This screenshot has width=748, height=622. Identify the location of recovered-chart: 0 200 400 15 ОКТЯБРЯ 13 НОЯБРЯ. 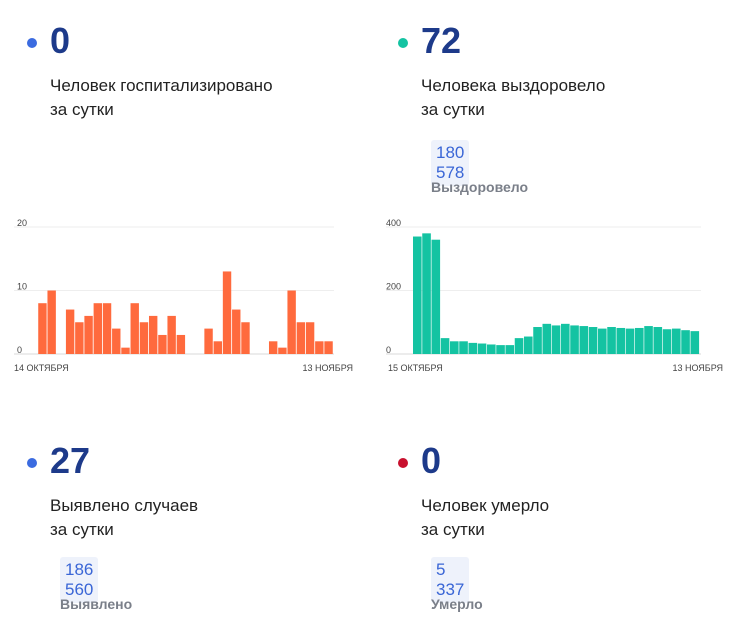
(554, 295).